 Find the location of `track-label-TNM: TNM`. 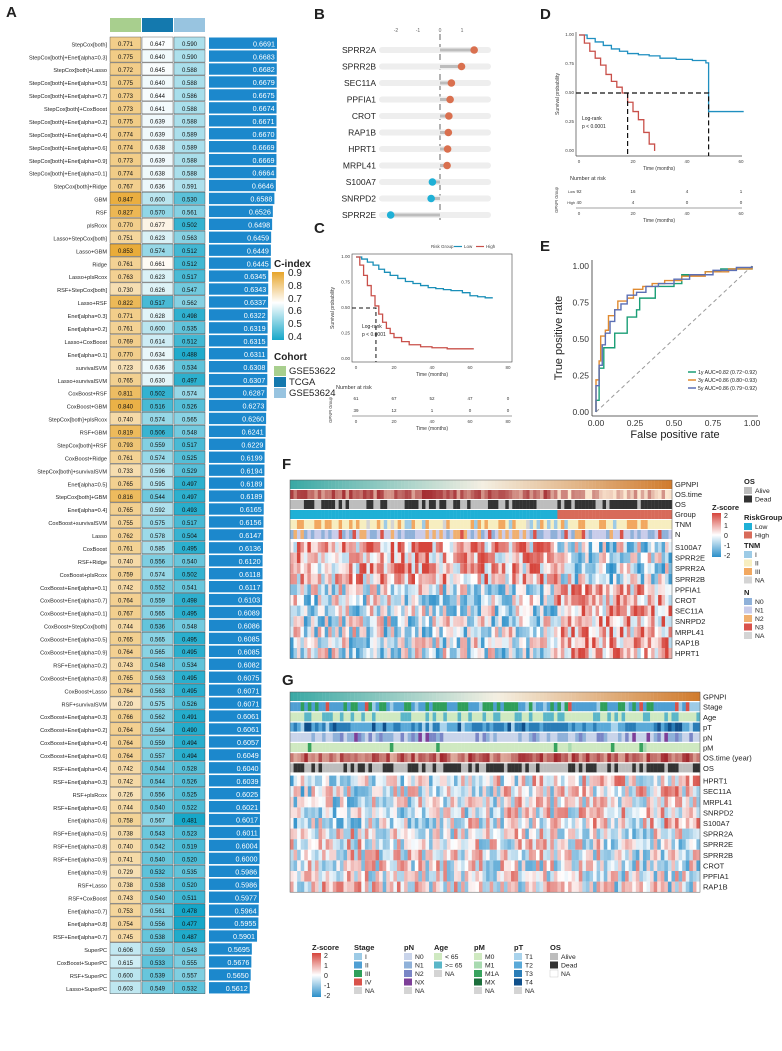

track-label-TNM: TNM is located at coordinates (683, 524).